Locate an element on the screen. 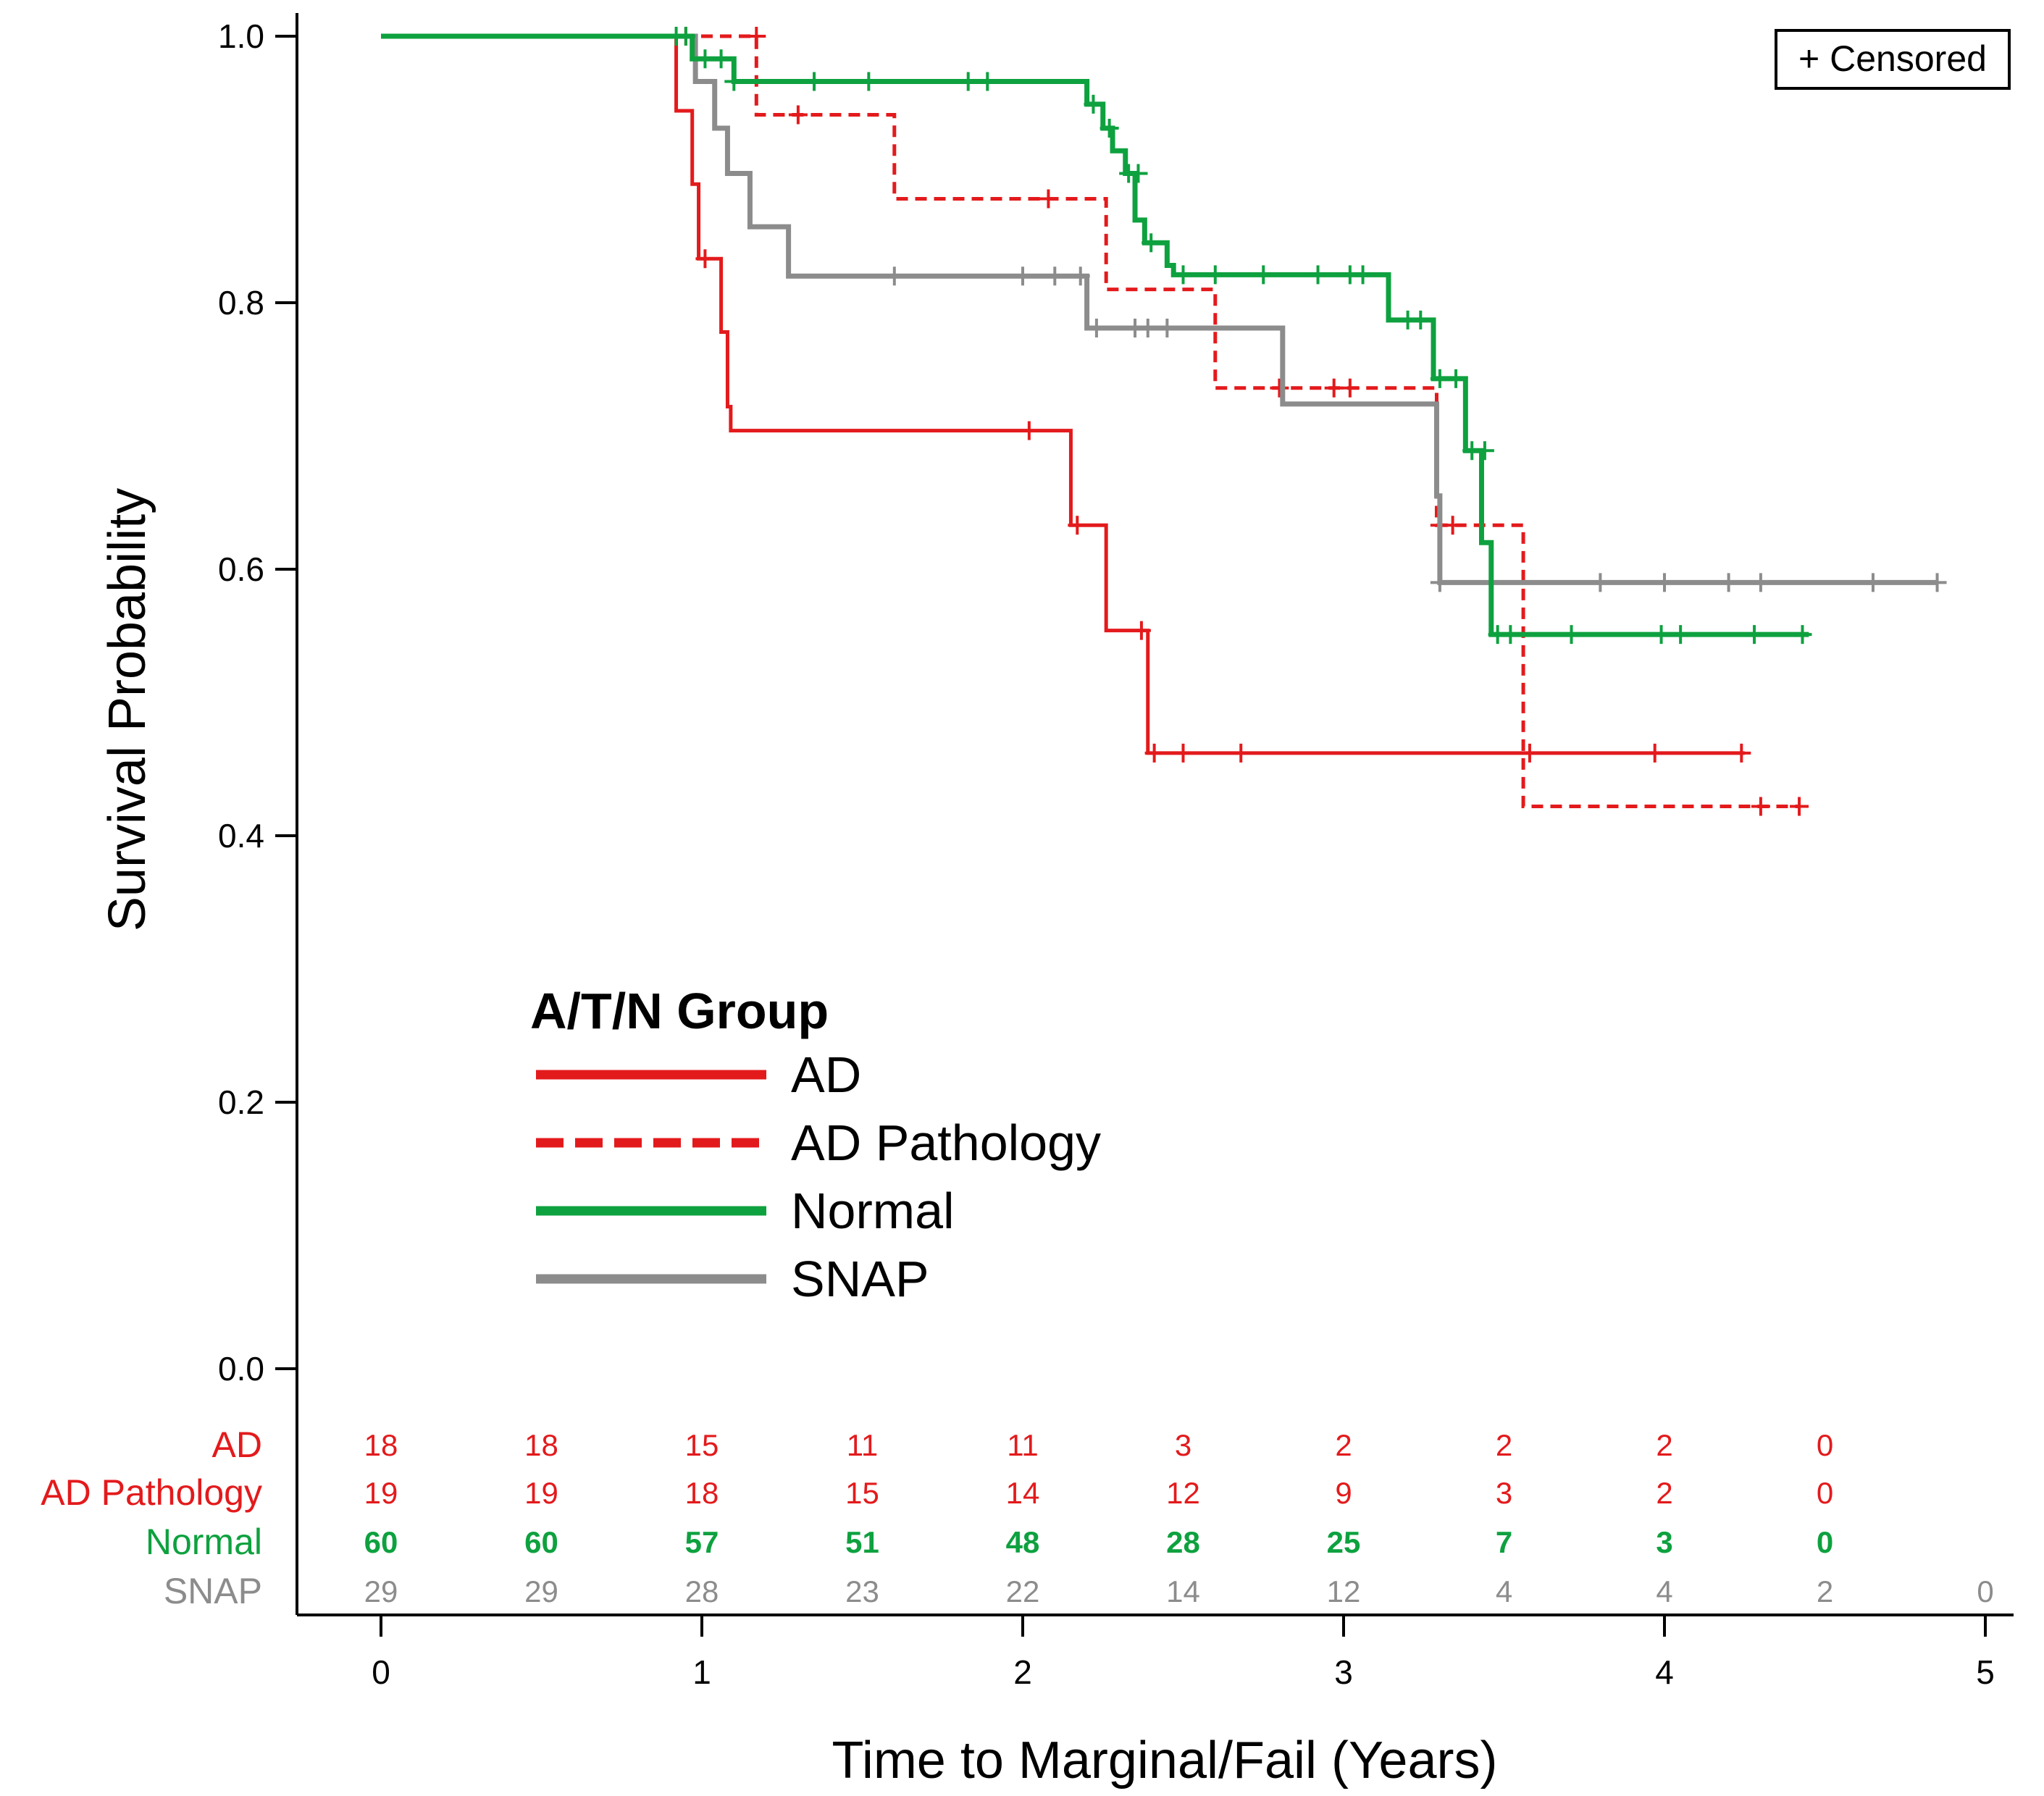  x-axis-title: Time to Marginal/Fail (Years) is located at coordinates (1165, 1760).